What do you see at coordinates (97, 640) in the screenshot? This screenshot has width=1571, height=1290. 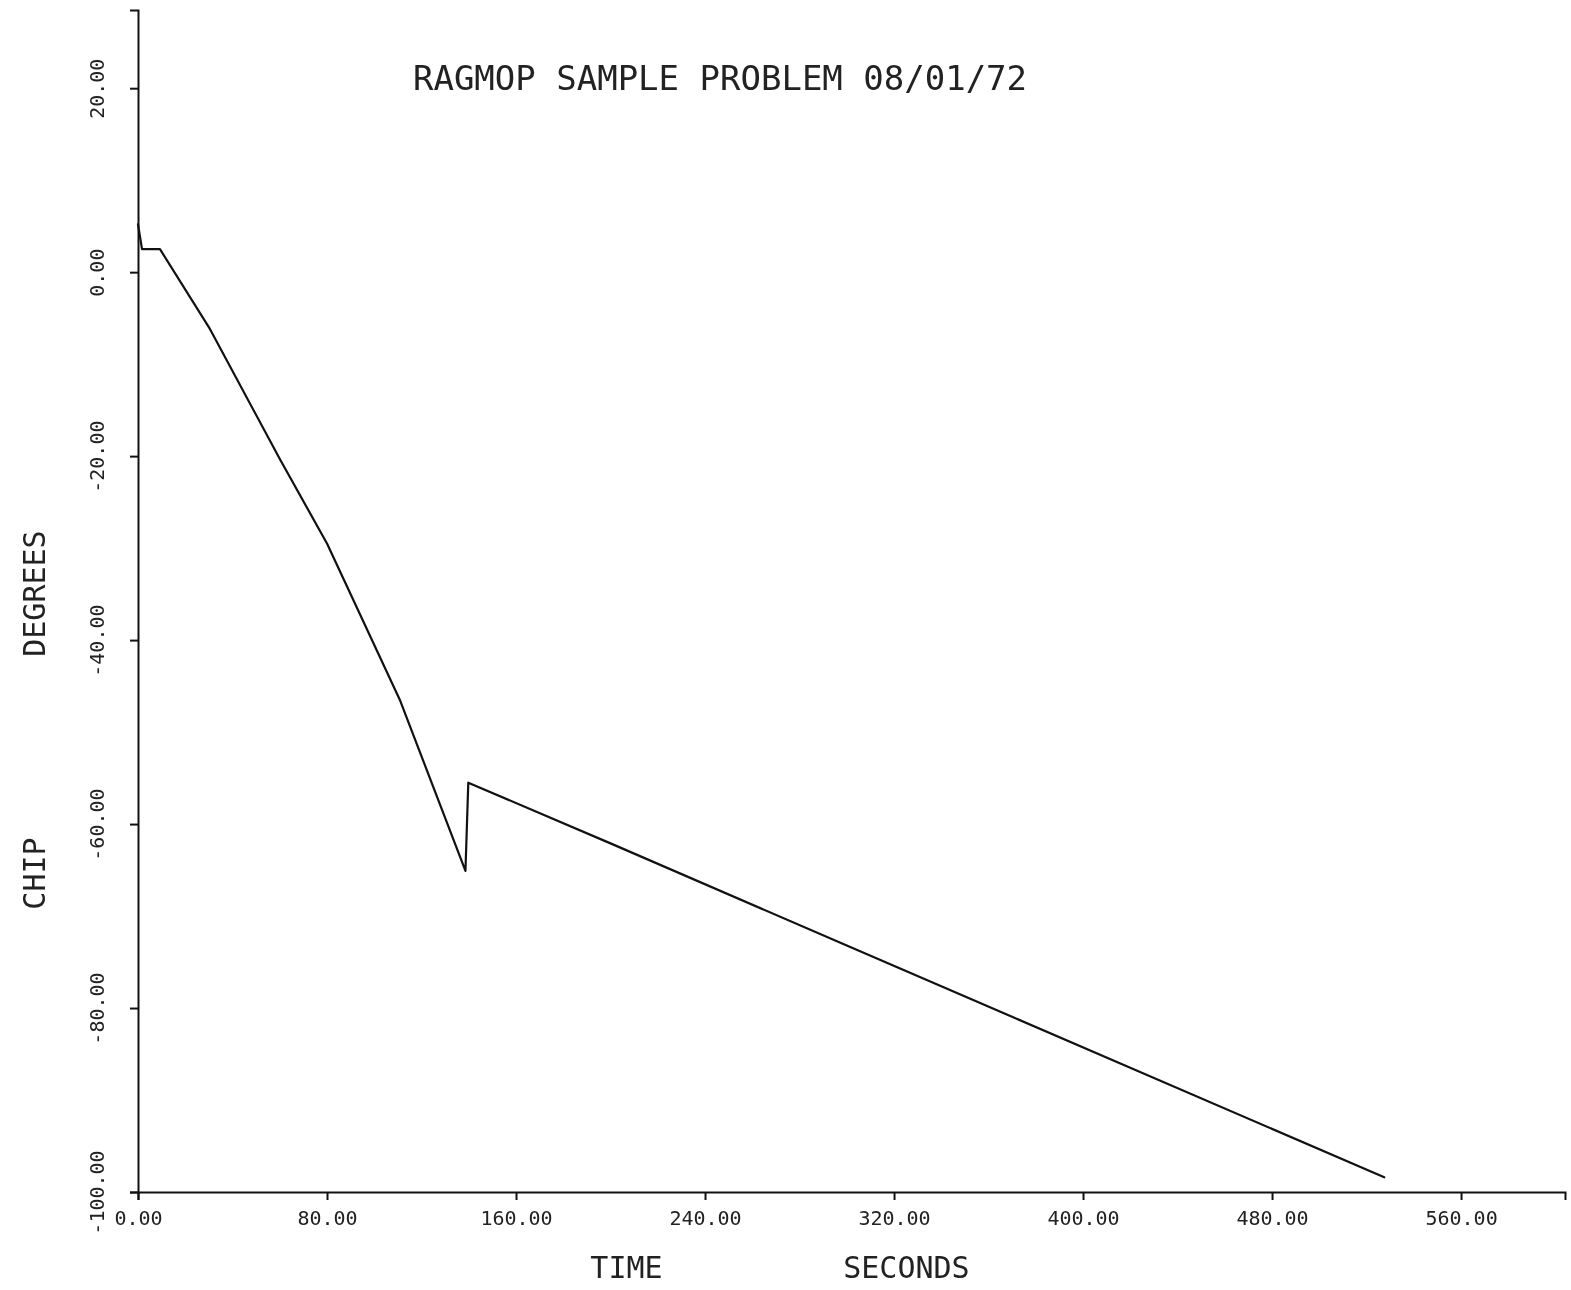 I see `y-tick-label: -40.00` at bounding box center [97, 640].